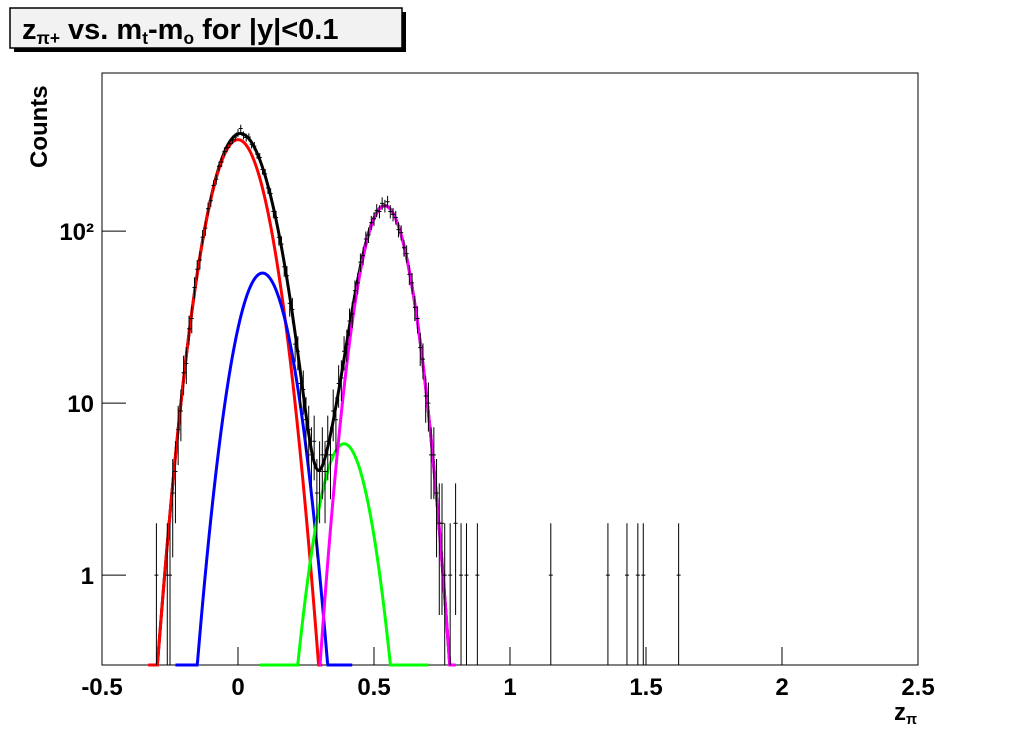  Describe the element at coordinates (344, 554) in the screenshot. I see `fit-curve` at that location.